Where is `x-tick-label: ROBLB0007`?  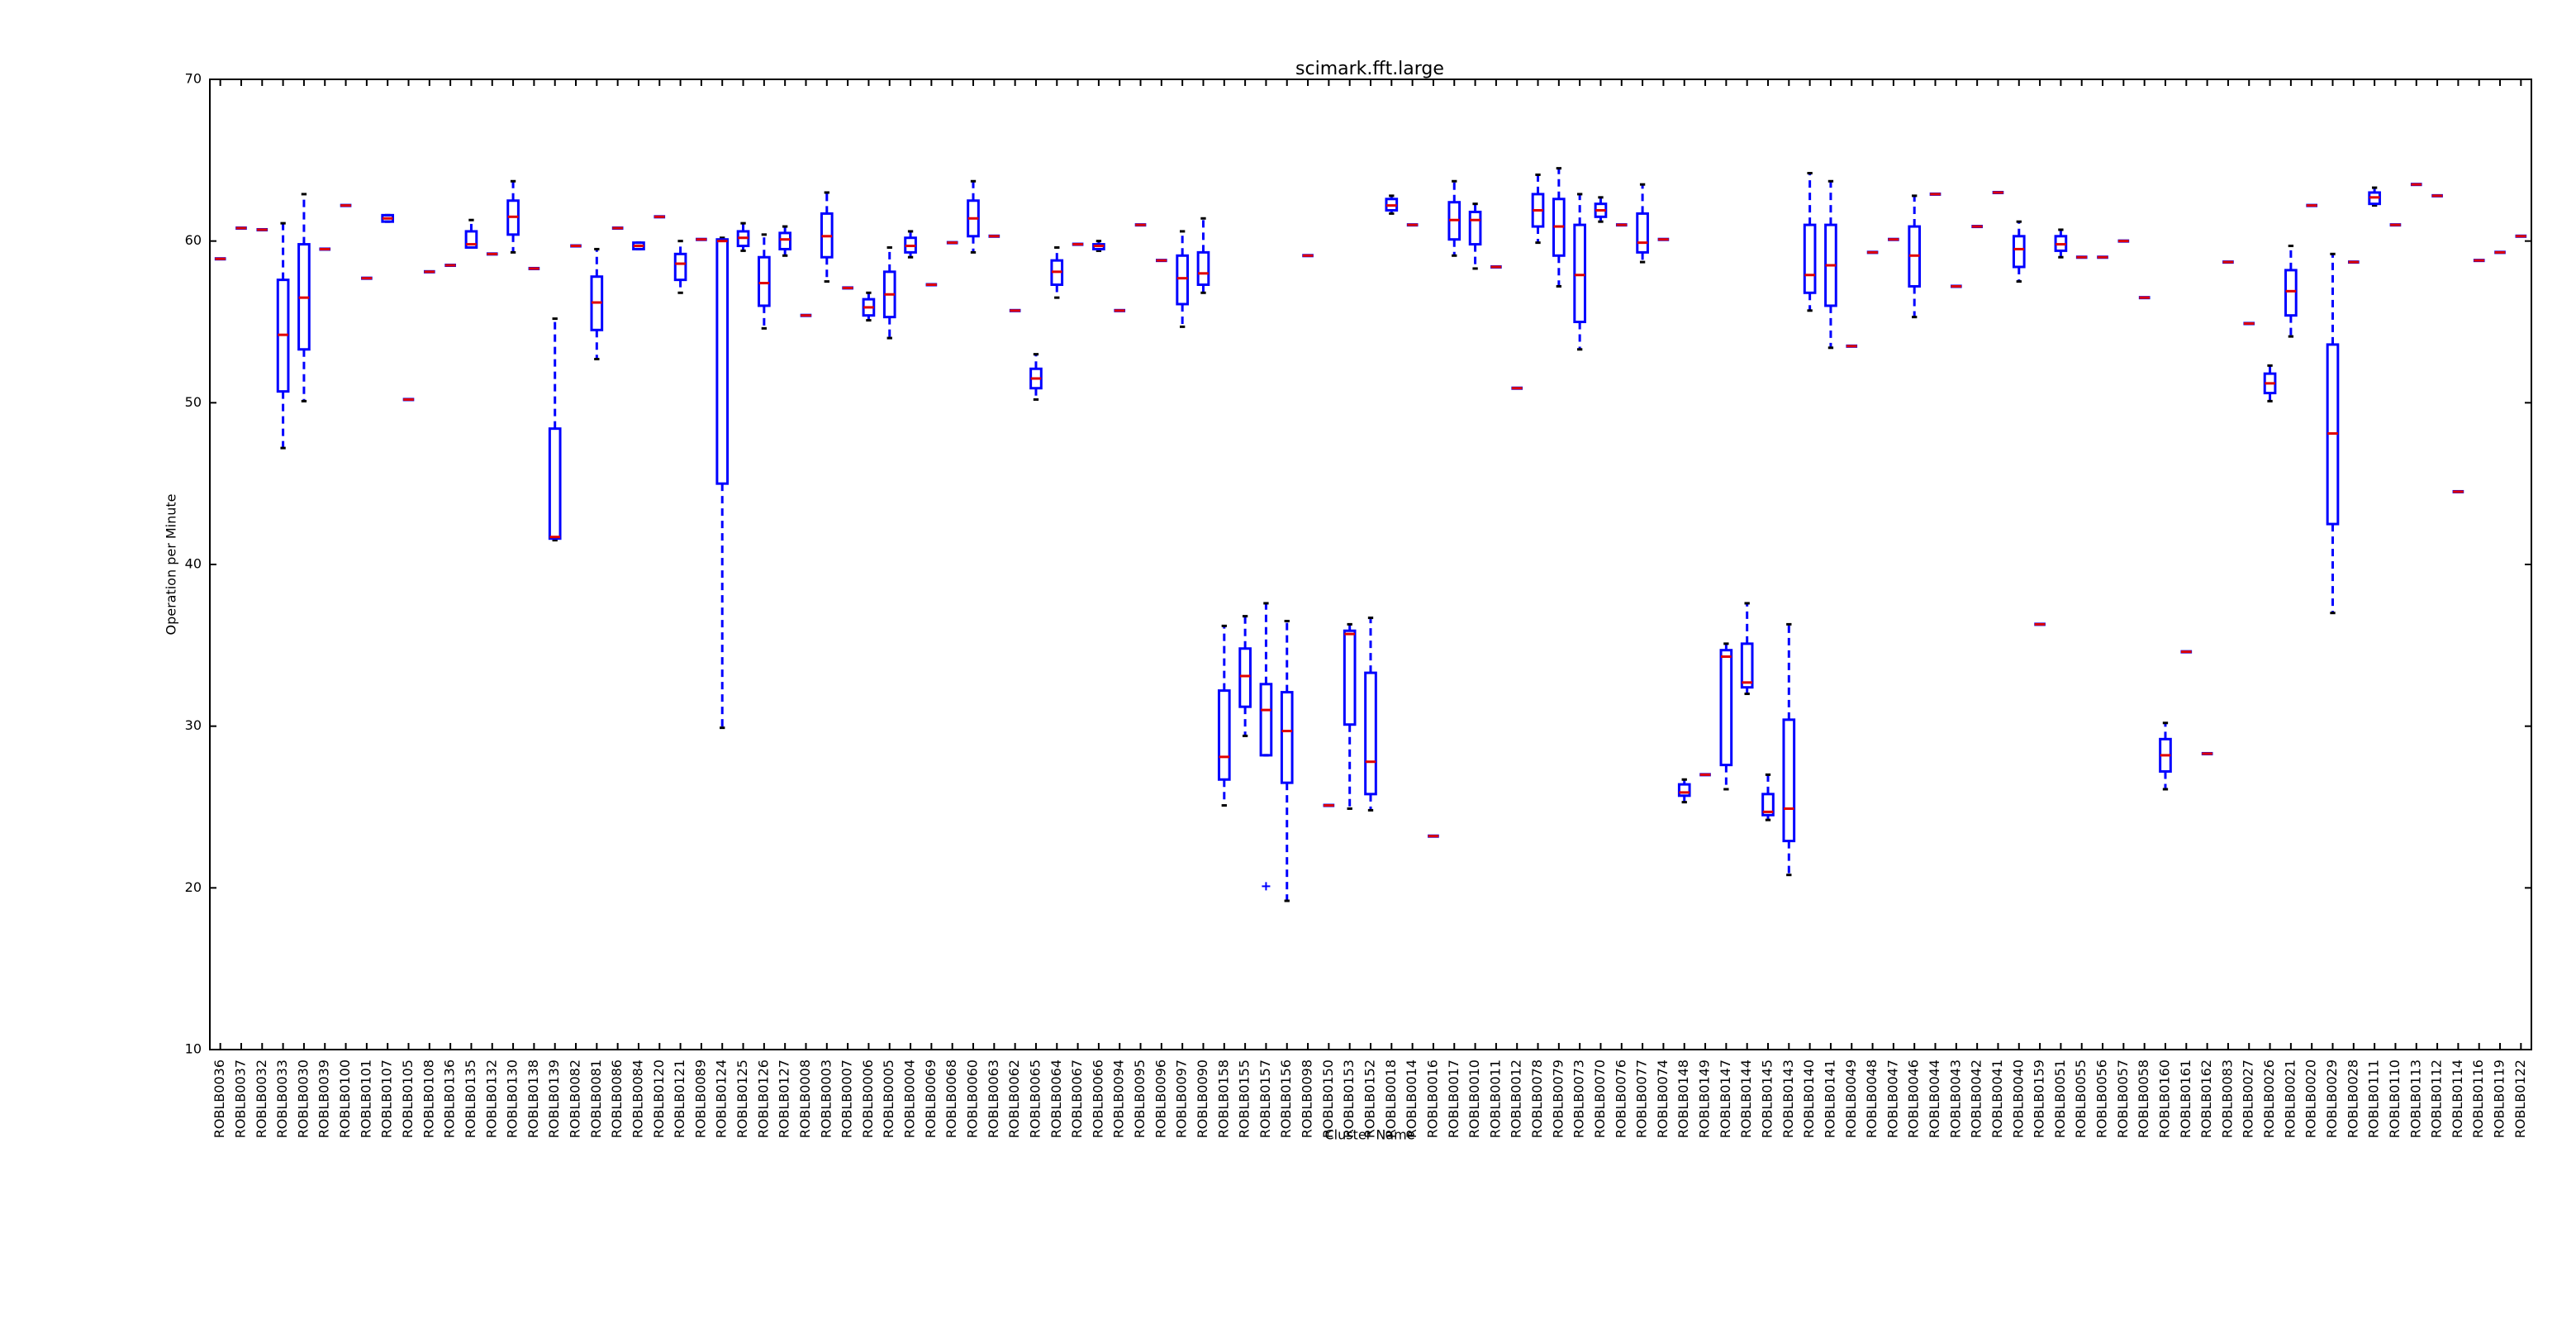
x-tick-label: ROBLB0007 is located at coordinates (847, 1098).